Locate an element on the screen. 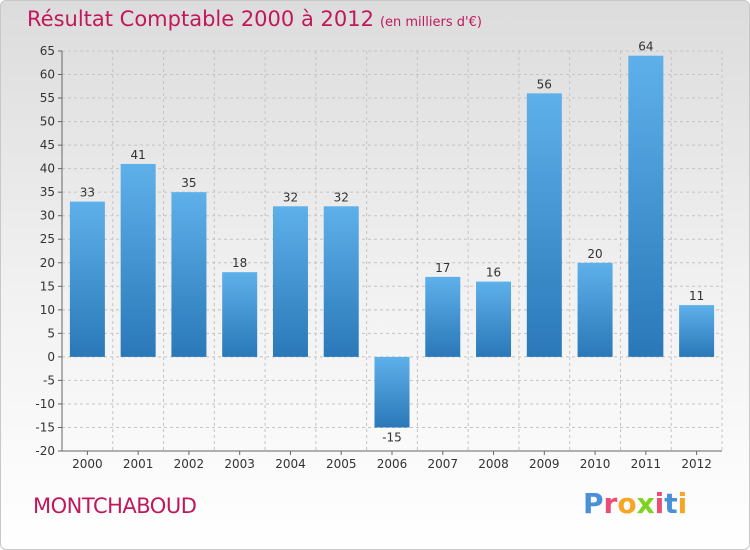 Image resolution: width=750 pixels, height=550 pixels. y-tick-label: -15 is located at coordinates (45, 427).